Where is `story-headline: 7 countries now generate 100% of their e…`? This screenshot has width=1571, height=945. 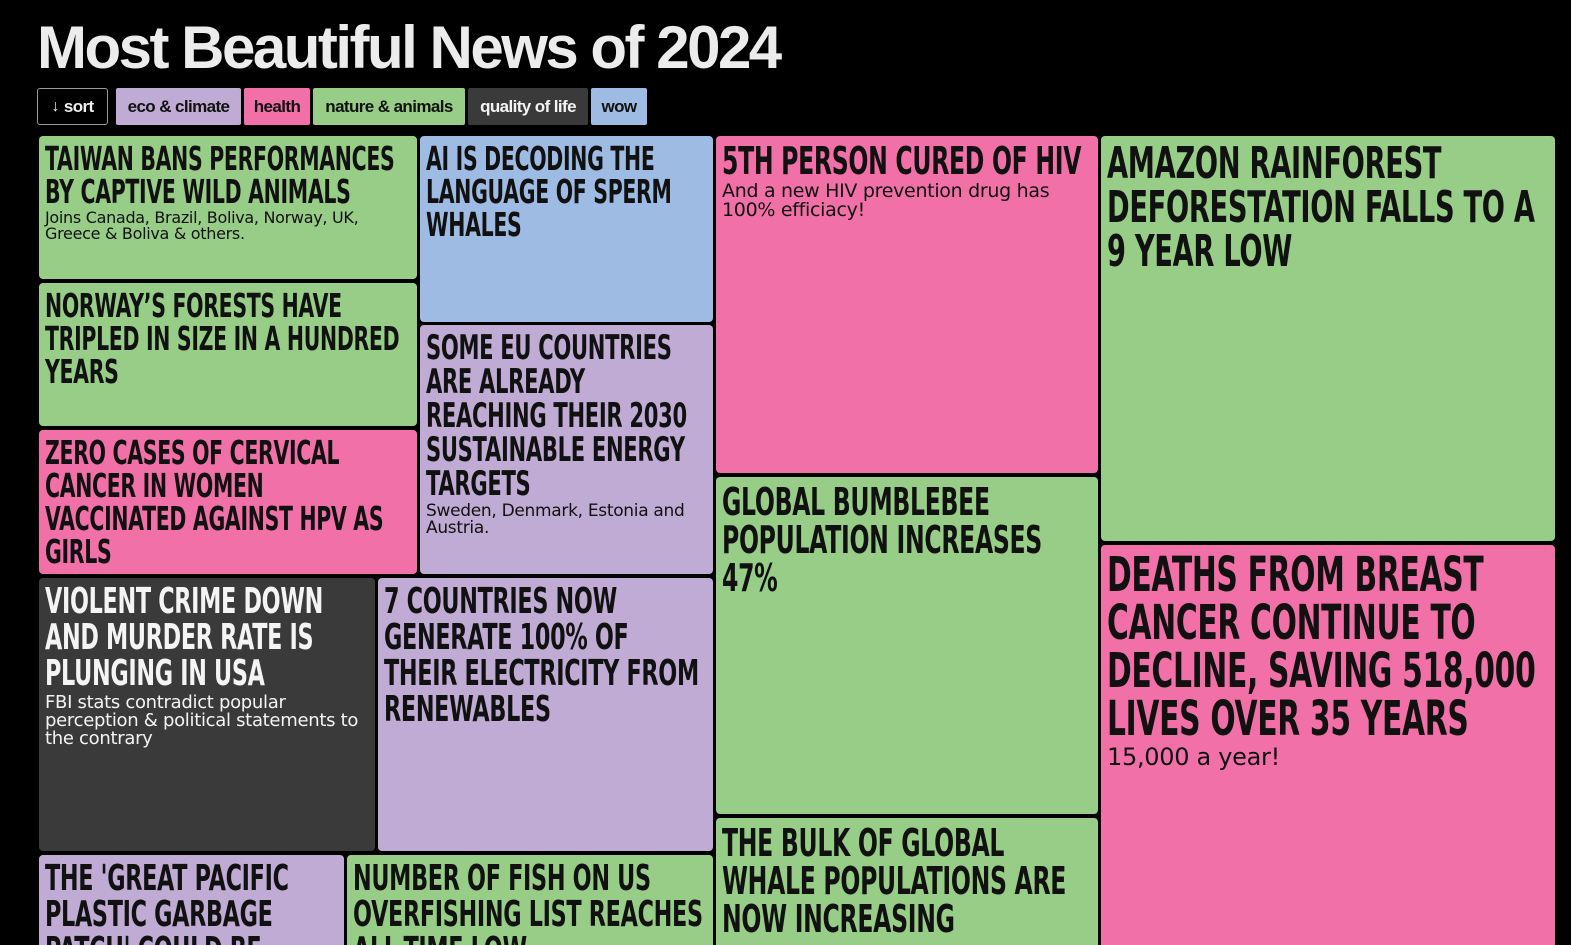
story-headline: 7 countries now generate 100% of their e… is located at coordinates (541, 655).